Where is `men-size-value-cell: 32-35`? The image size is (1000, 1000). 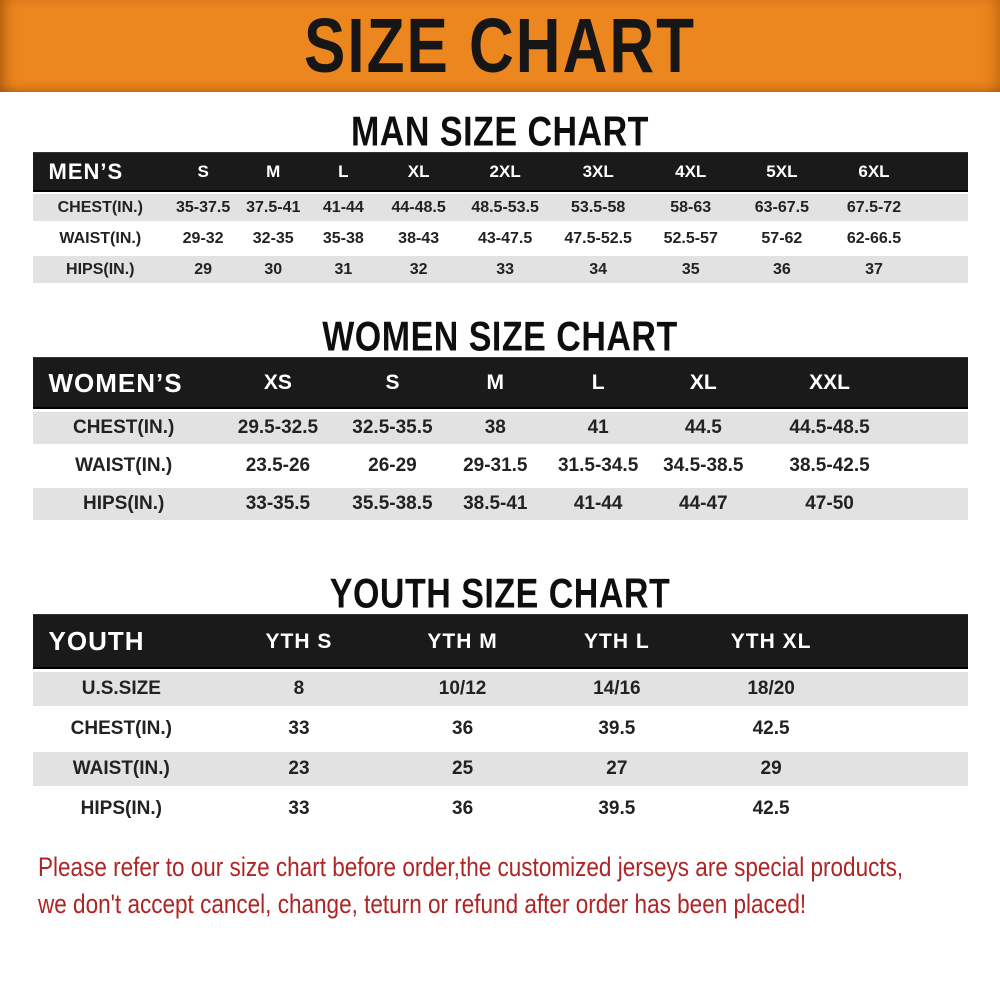
men-size-value-cell: 32-35 is located at coordinates (273, 238).